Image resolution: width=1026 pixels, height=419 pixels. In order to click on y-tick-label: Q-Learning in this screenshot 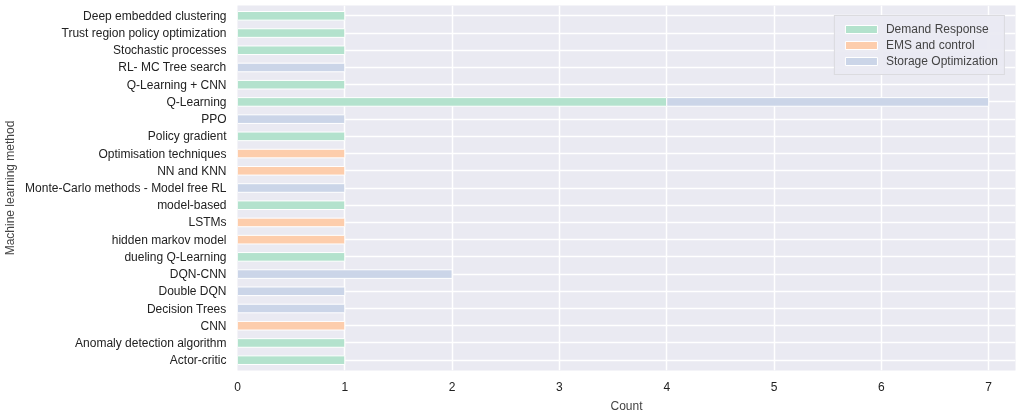, I will do `click(196, 101)`.